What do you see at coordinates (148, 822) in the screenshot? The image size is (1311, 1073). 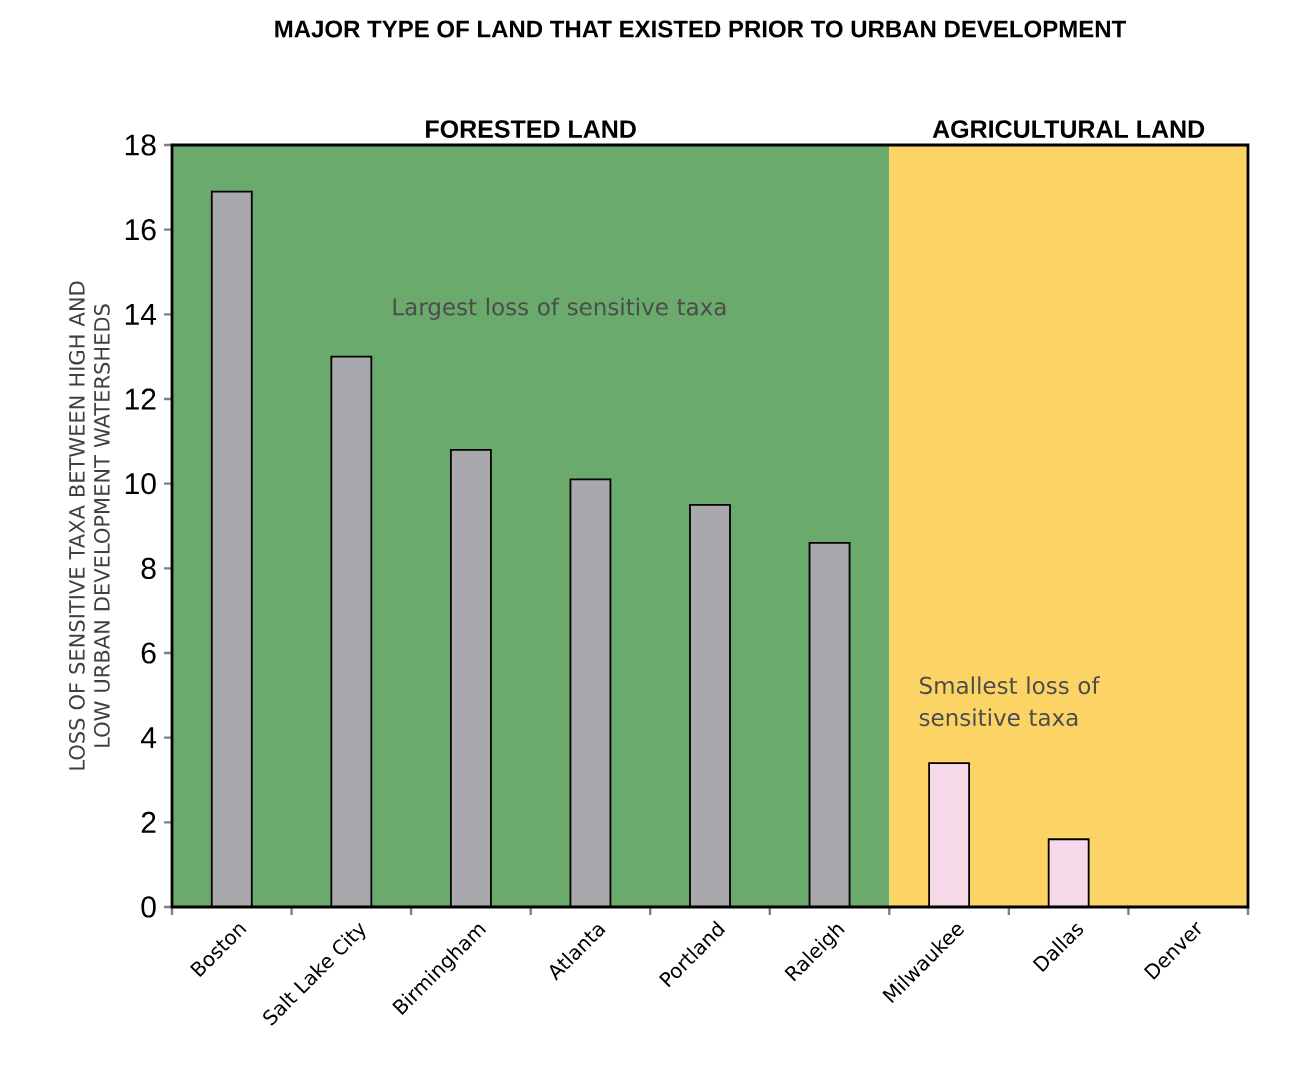 I see `y-tick-label: 2` at bounding box center [148, 822].